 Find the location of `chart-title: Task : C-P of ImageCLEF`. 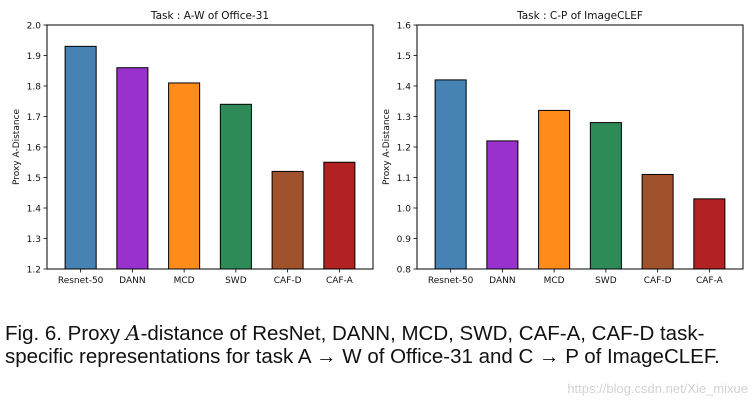

chart-title: Task : C-P of ImageCLEF is located at coordinates (579, 16).